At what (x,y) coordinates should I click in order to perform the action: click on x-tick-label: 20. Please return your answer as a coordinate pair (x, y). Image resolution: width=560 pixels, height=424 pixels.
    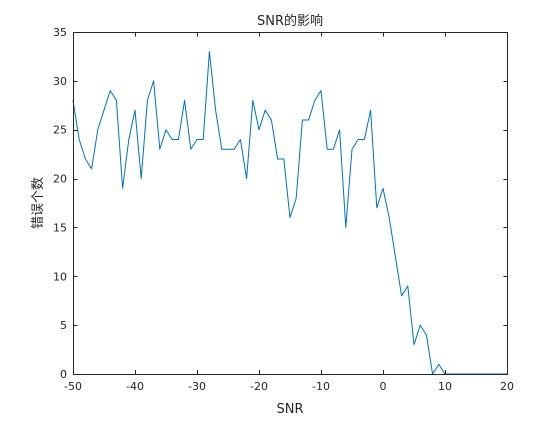
    Looking at the image, I should click on (507, 386).